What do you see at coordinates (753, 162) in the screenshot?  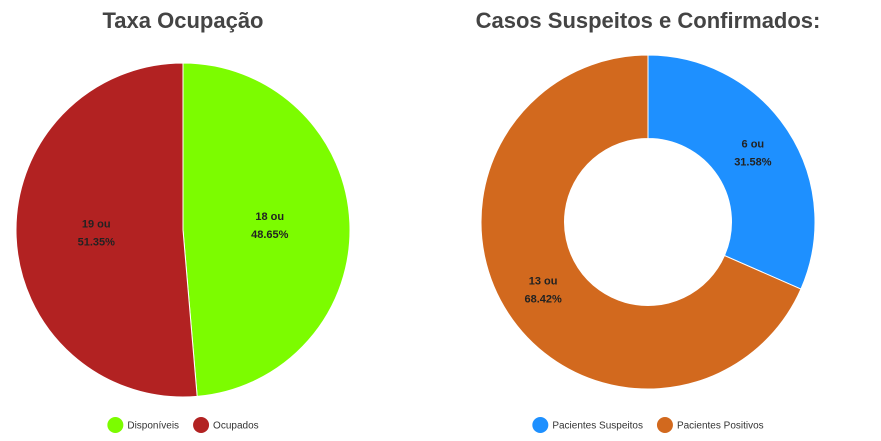 I see `slice-label: 31.58%` at bounding box center [753, 162].